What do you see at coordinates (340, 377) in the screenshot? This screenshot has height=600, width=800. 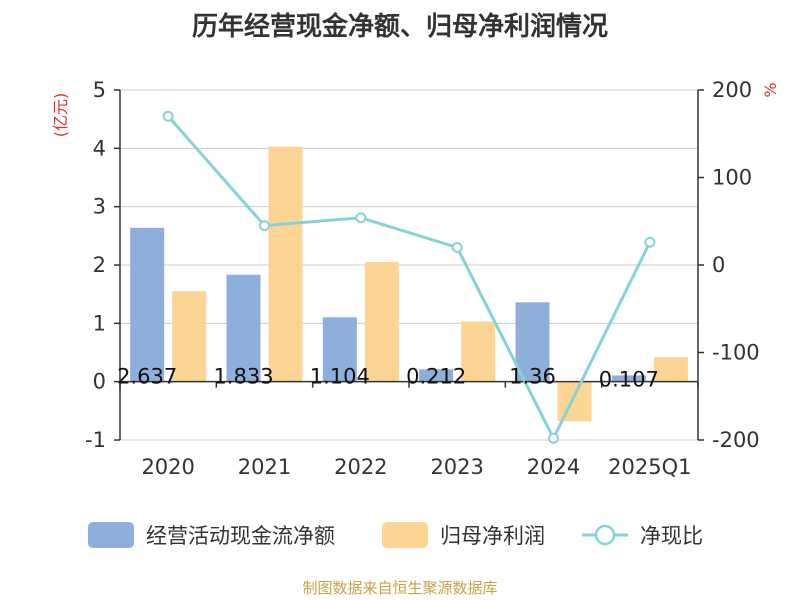 I see `cashflow-data-label: 1.104` at bounding box center [340, 377].